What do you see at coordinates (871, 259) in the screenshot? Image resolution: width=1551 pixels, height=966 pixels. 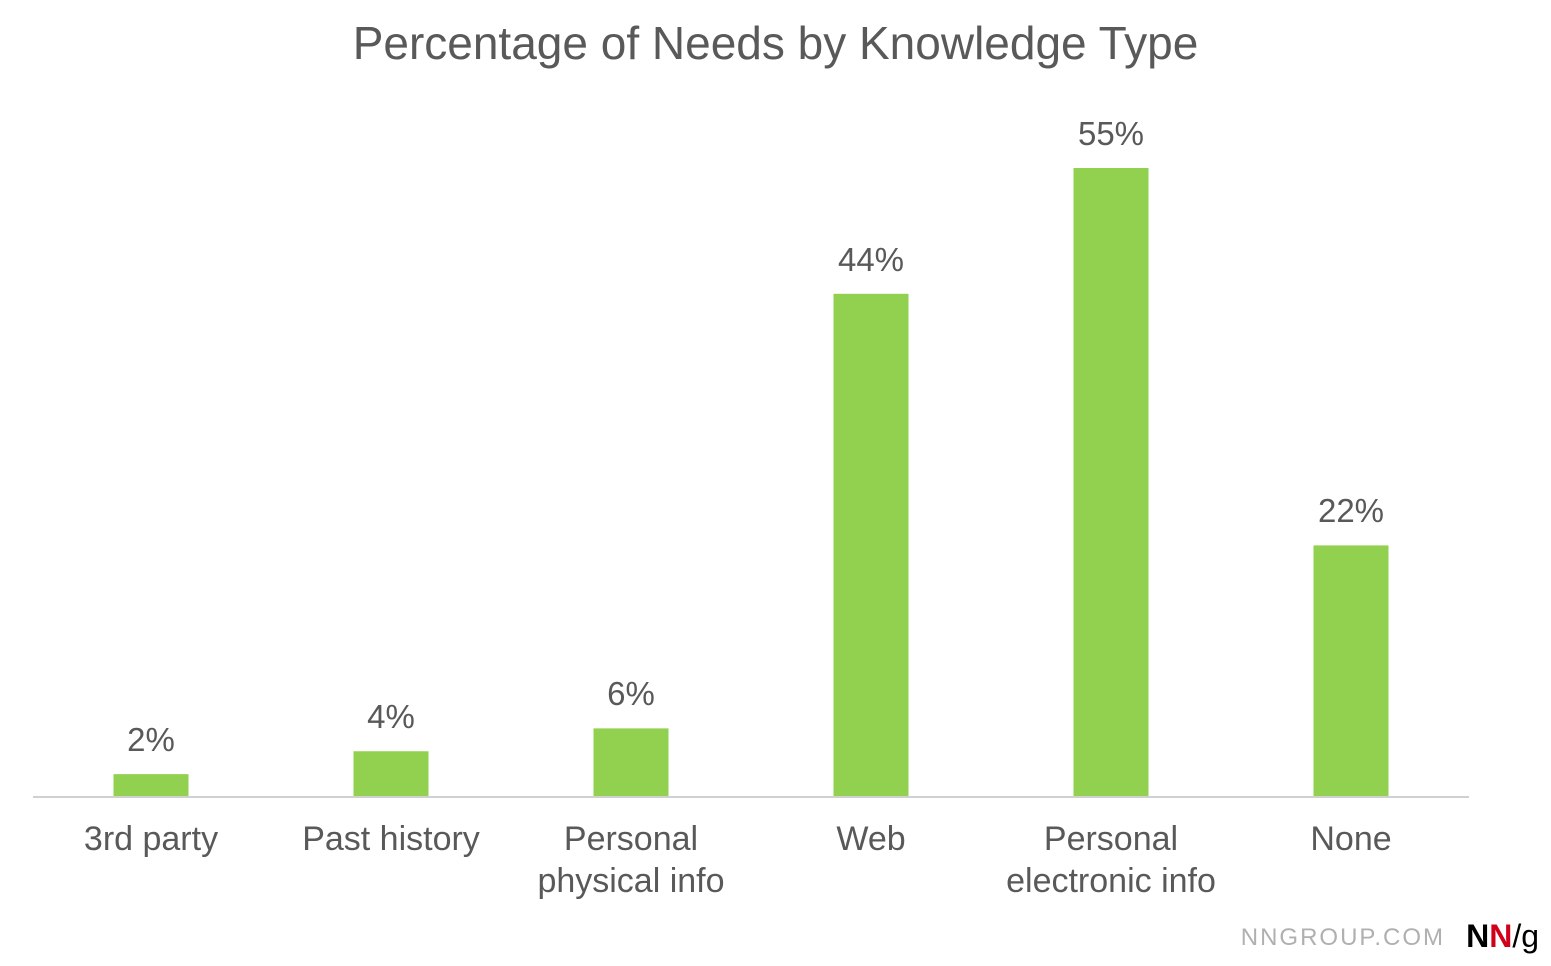 I see `value-label: 44%` at bounding box center [871, 259].